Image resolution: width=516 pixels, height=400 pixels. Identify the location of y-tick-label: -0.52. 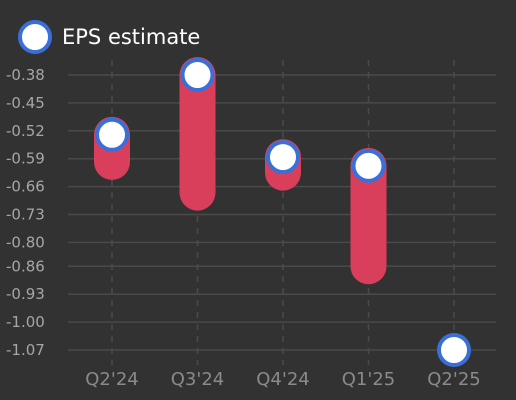
(25, 131).